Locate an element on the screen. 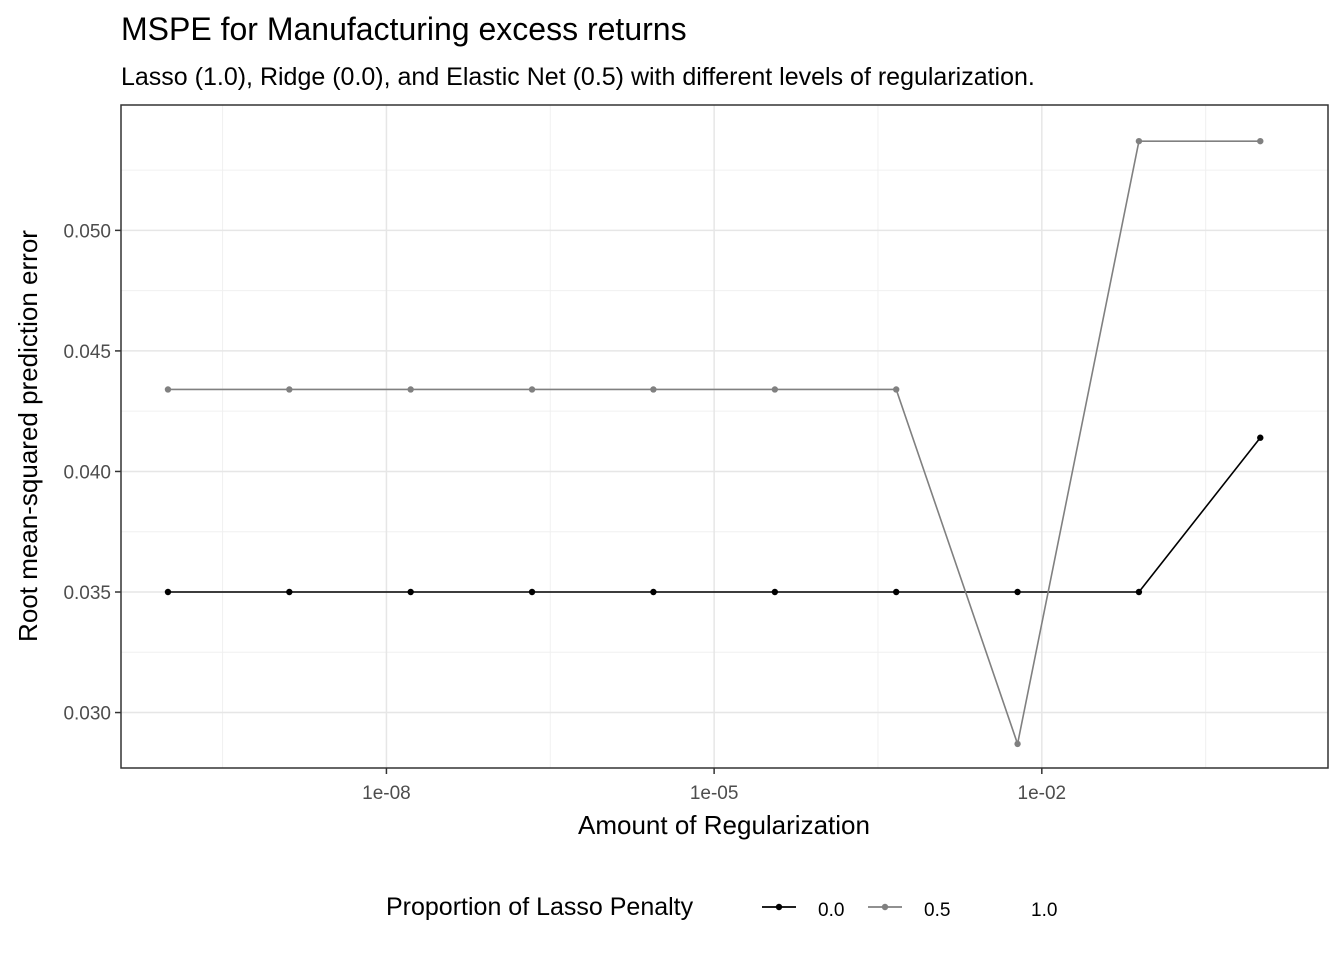 The width and height of the screenshot is (1344, 960). x-axis: 1e-08 1e-05 1e-02 is located at coordinates (714, 786).